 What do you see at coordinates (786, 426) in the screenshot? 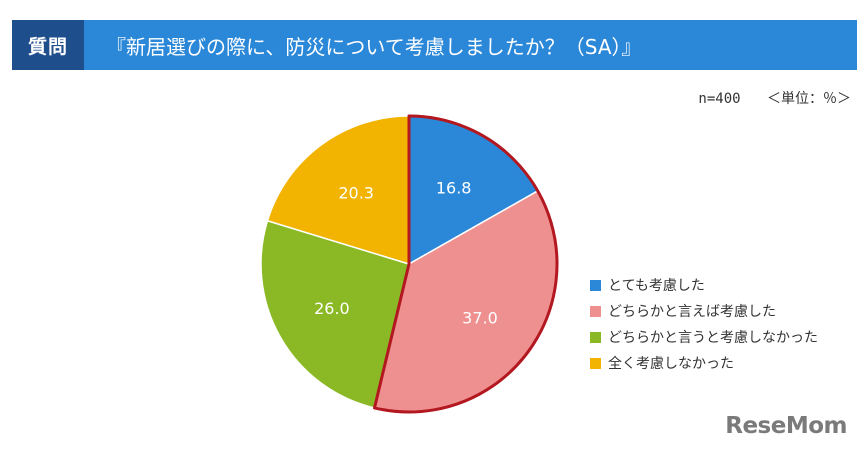
I see `resemom-logo: ReseMom` at bounding box center [786, 426].